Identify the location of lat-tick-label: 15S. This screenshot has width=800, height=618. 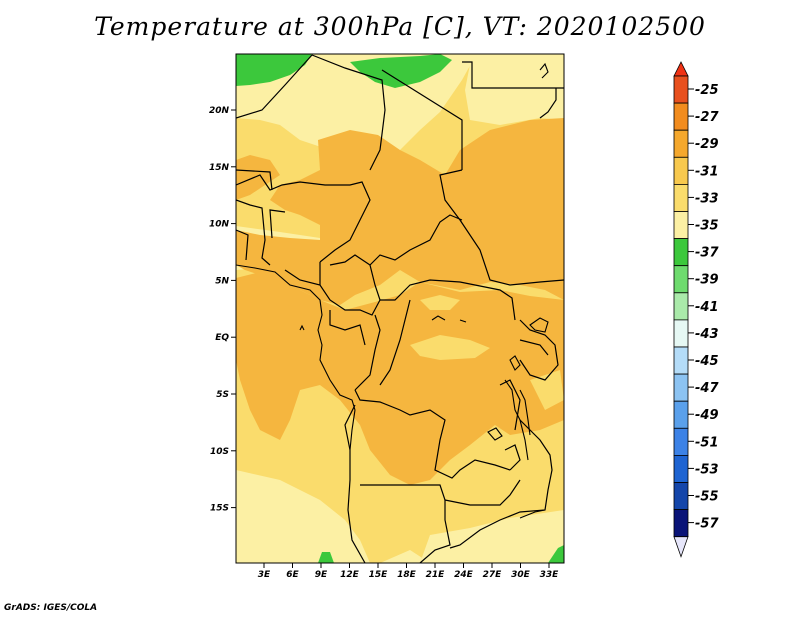
(219, 509).